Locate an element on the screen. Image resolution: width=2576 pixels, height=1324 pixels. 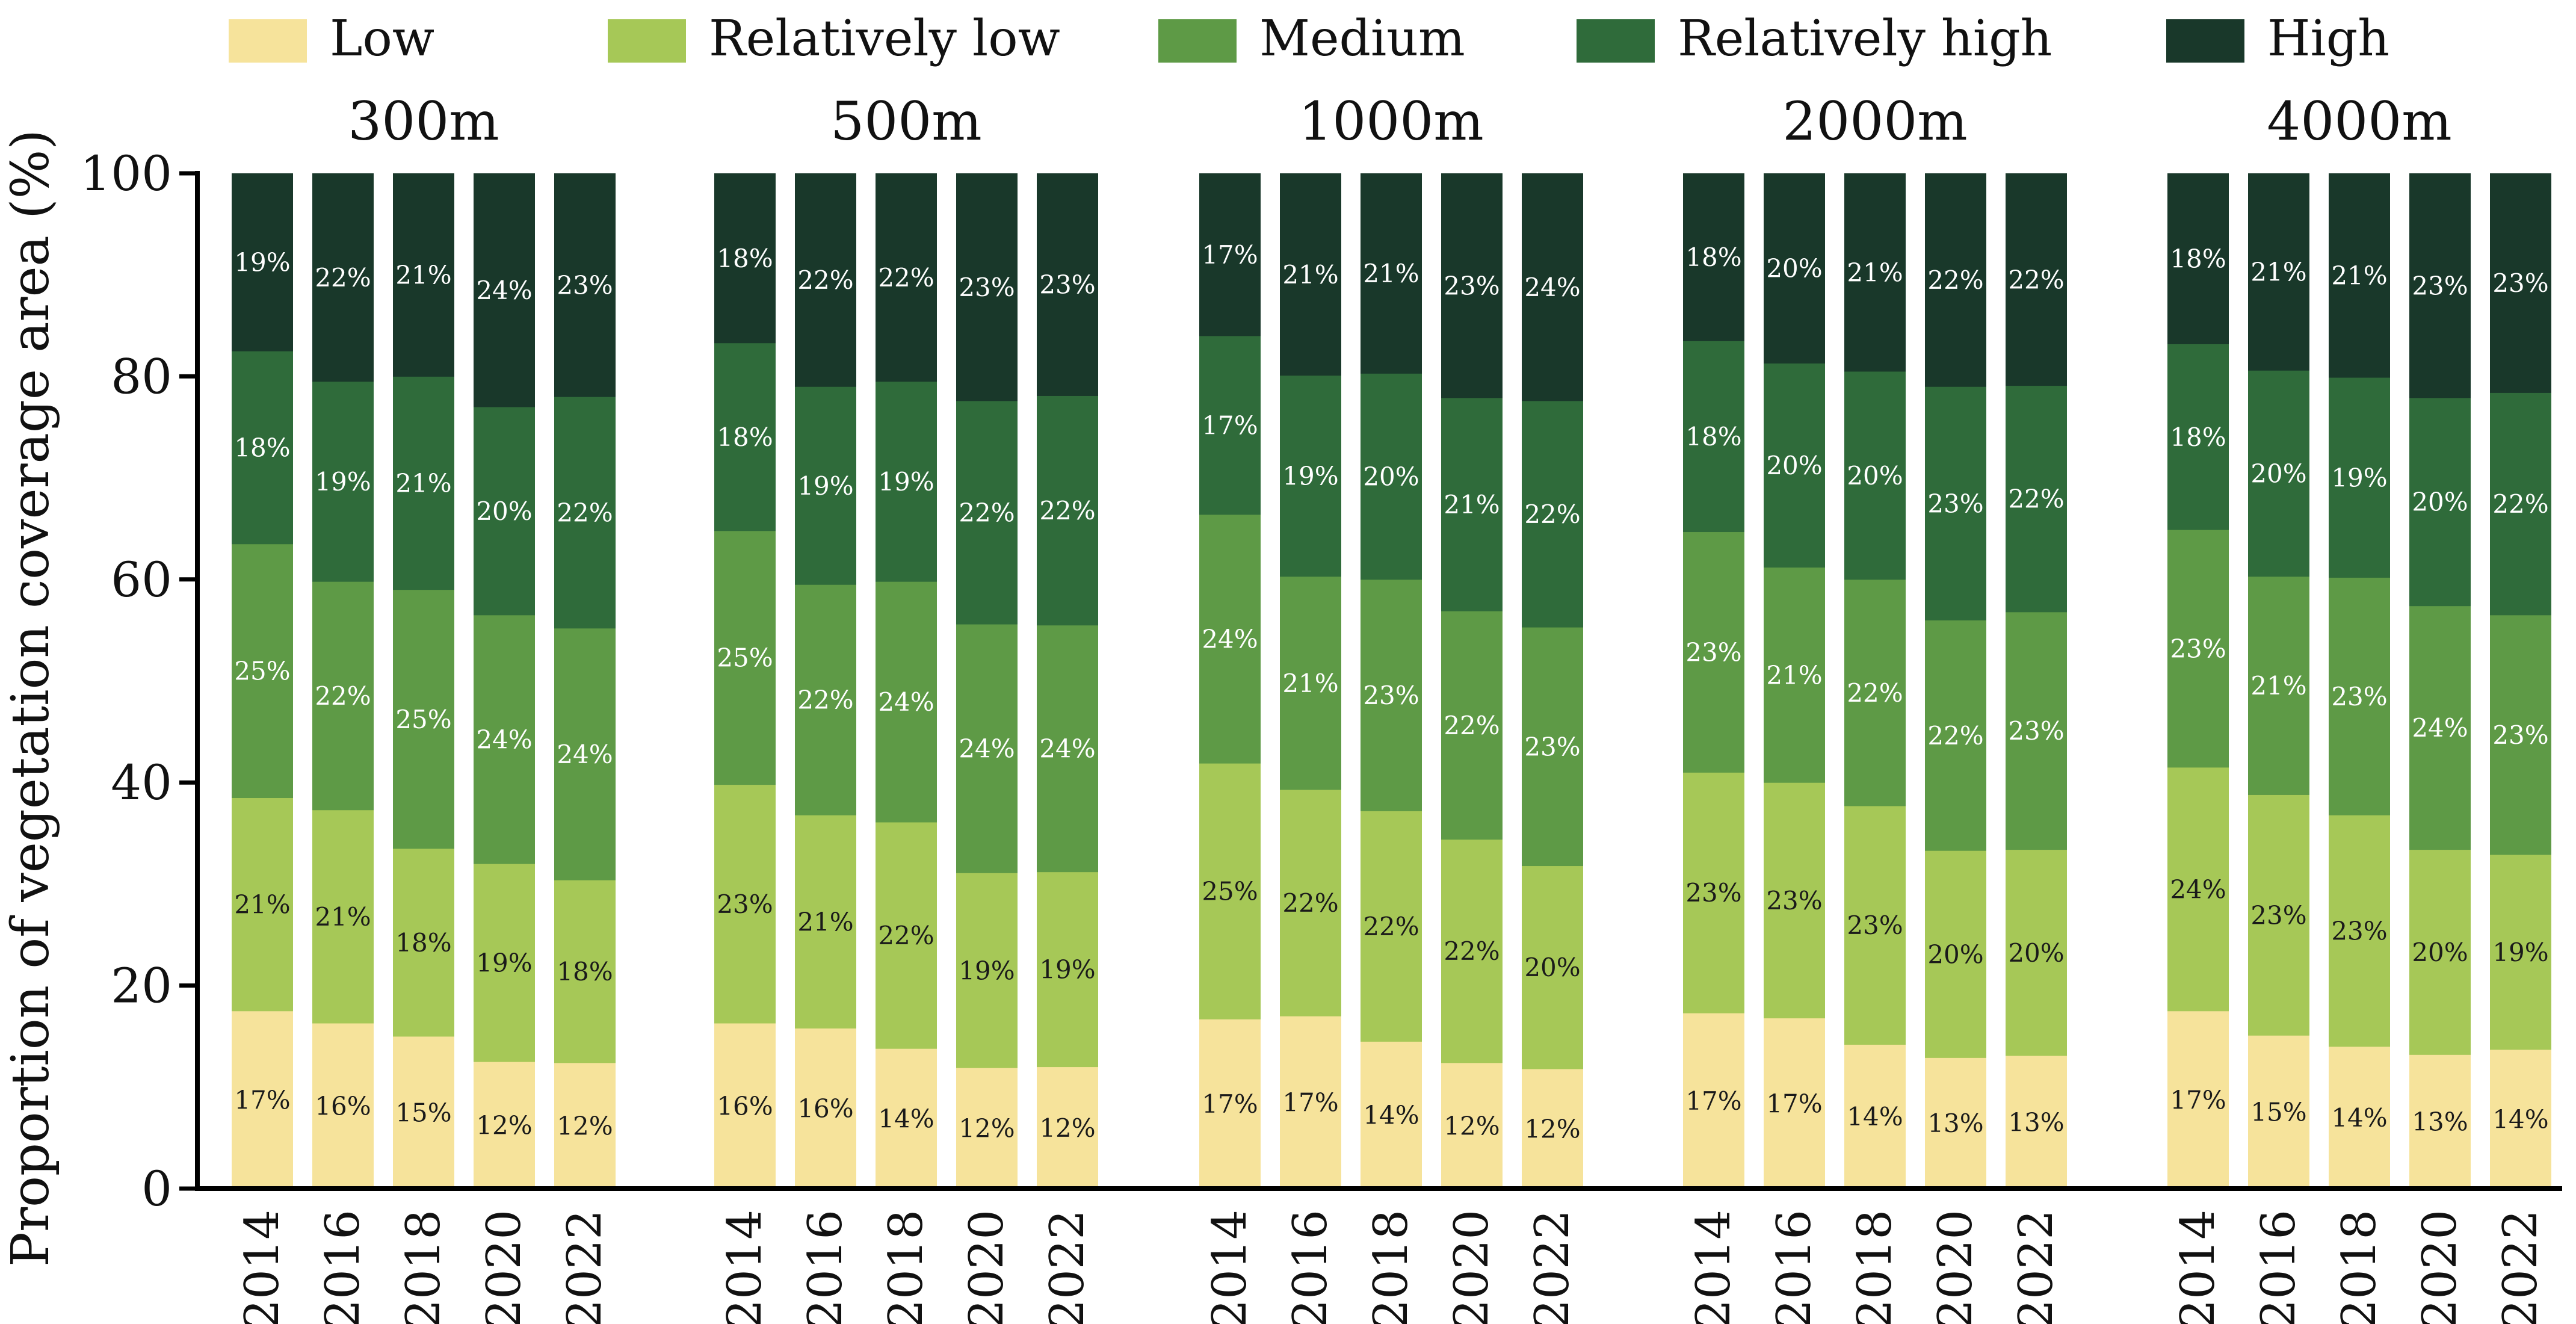
y-tick-label-80: 80 is located at coordinates (141, 376).